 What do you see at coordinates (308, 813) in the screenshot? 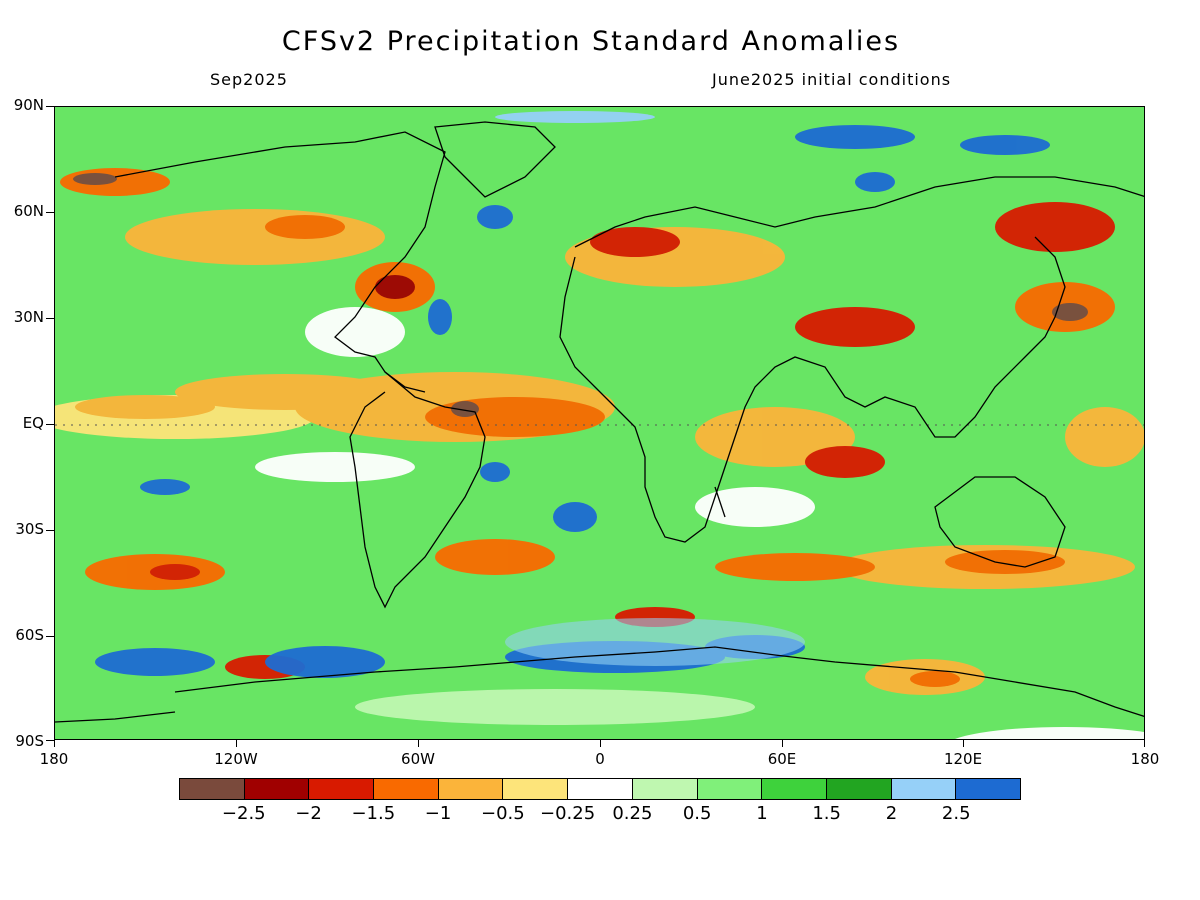
I see `legend-label: −2` at bounding box center [308, 813].